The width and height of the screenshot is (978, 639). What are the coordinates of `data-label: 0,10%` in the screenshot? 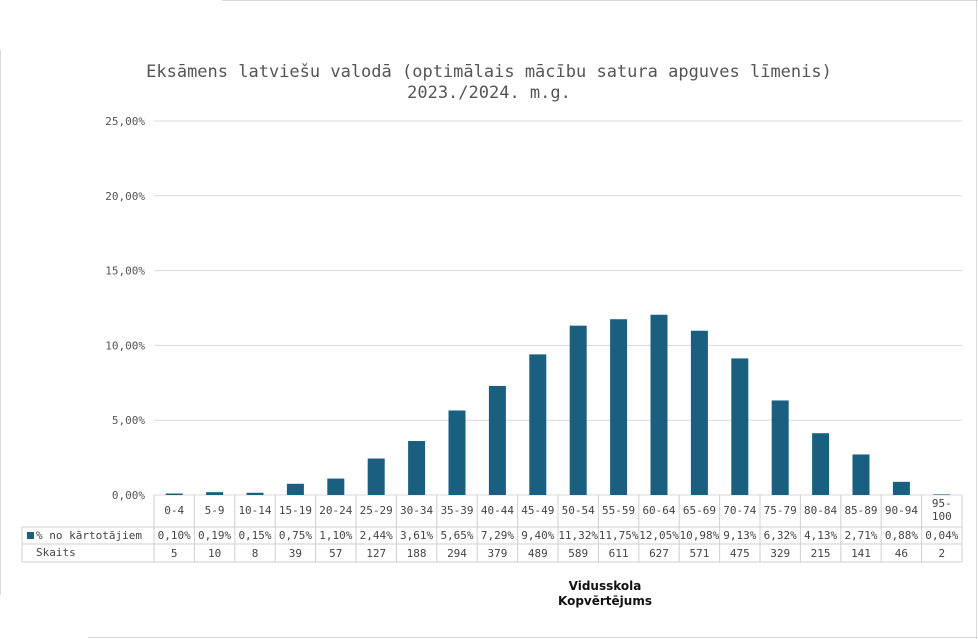 It's located at (174, 535).